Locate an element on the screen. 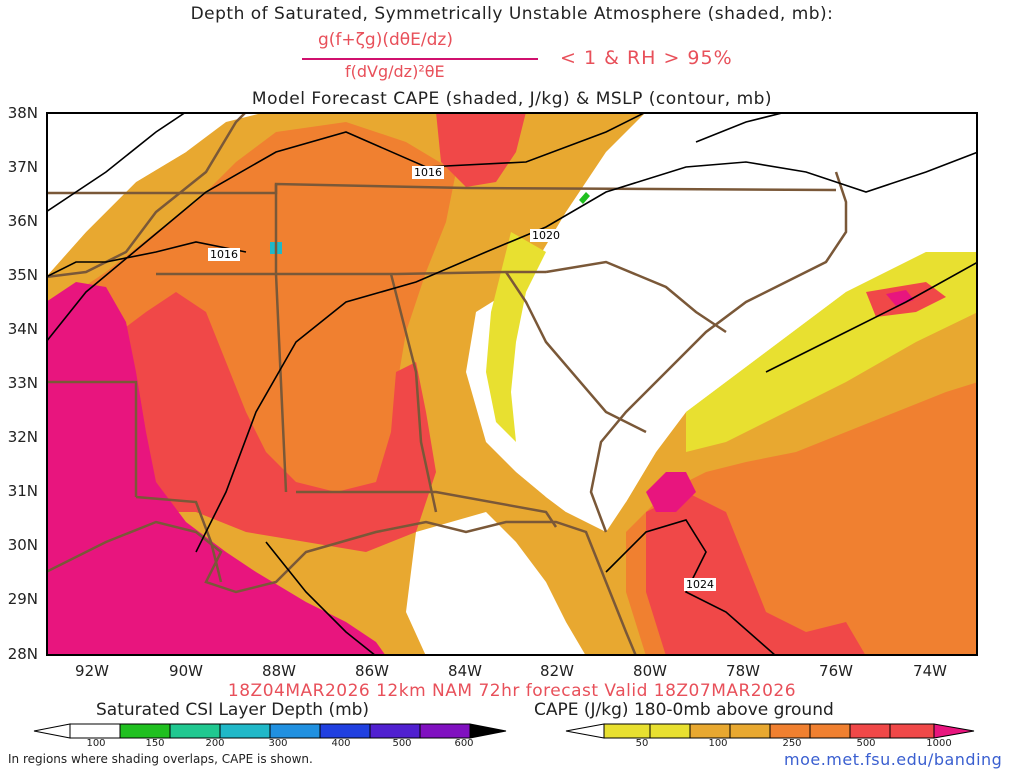  lon-label: 82W is located at coordinates (557, 671).